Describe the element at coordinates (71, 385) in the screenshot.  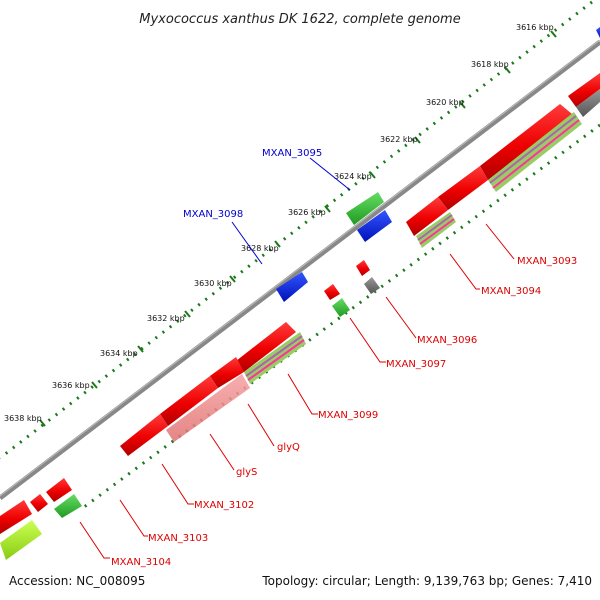
I see `tick-label: 3636 kbp` at that location.